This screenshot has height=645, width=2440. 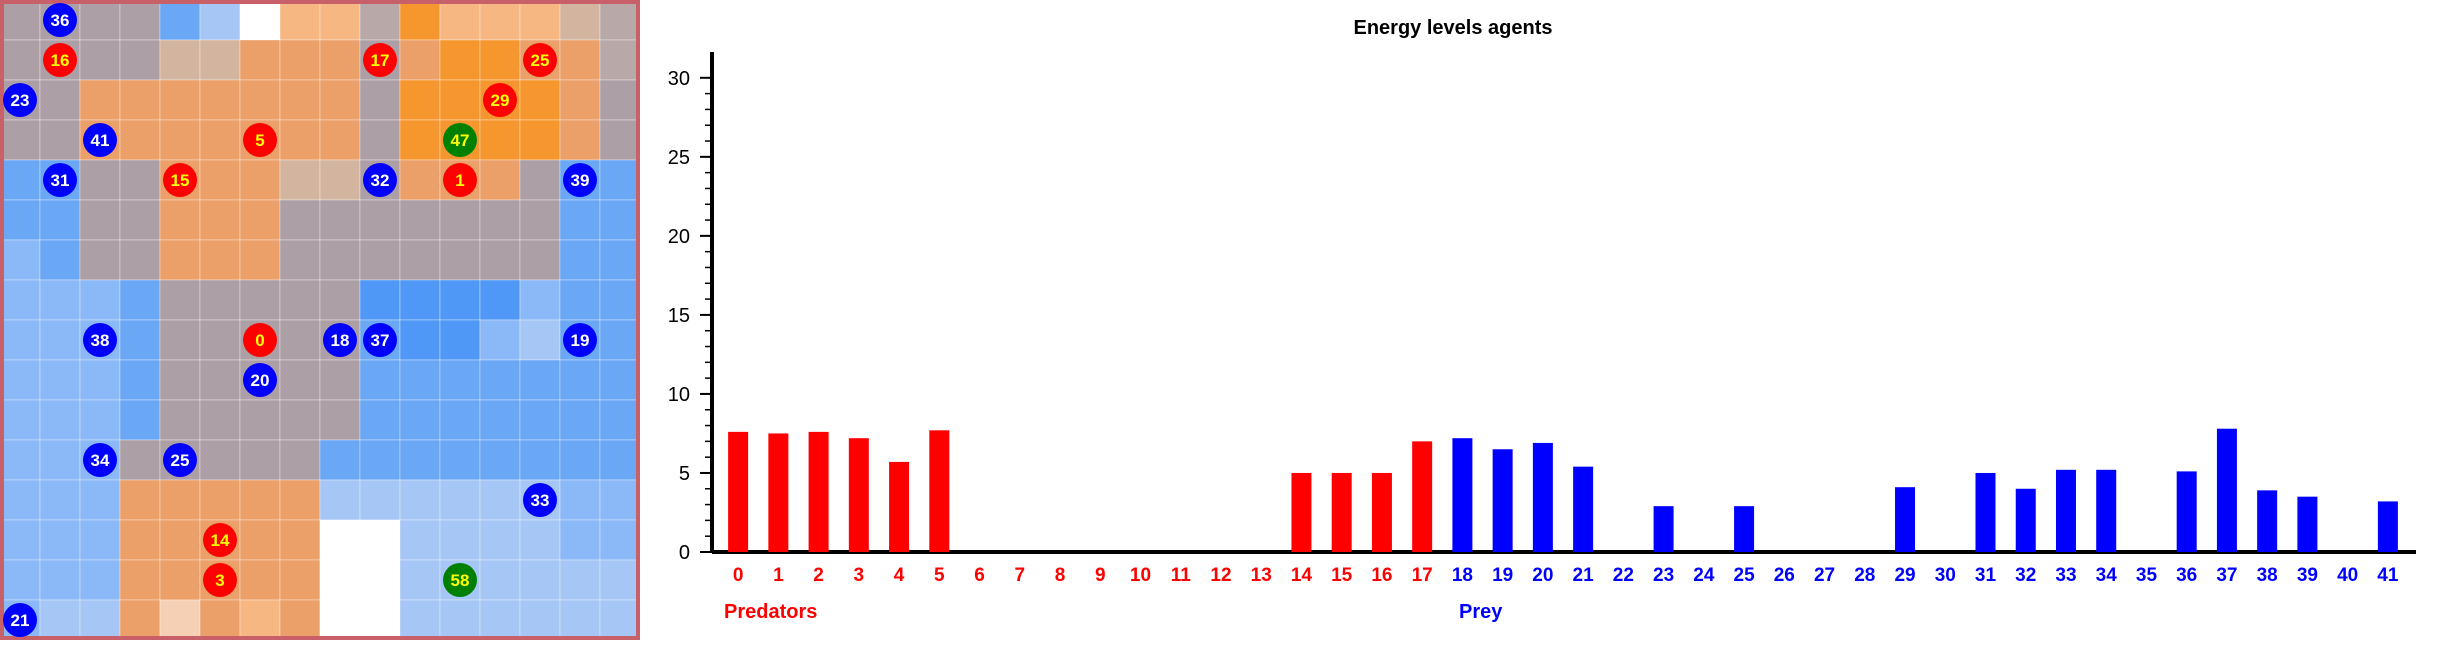 What do you see at coordinates (770, 612) in the screenshot?
I see `legend-predators: Predators` at bounding box center [770, 612].